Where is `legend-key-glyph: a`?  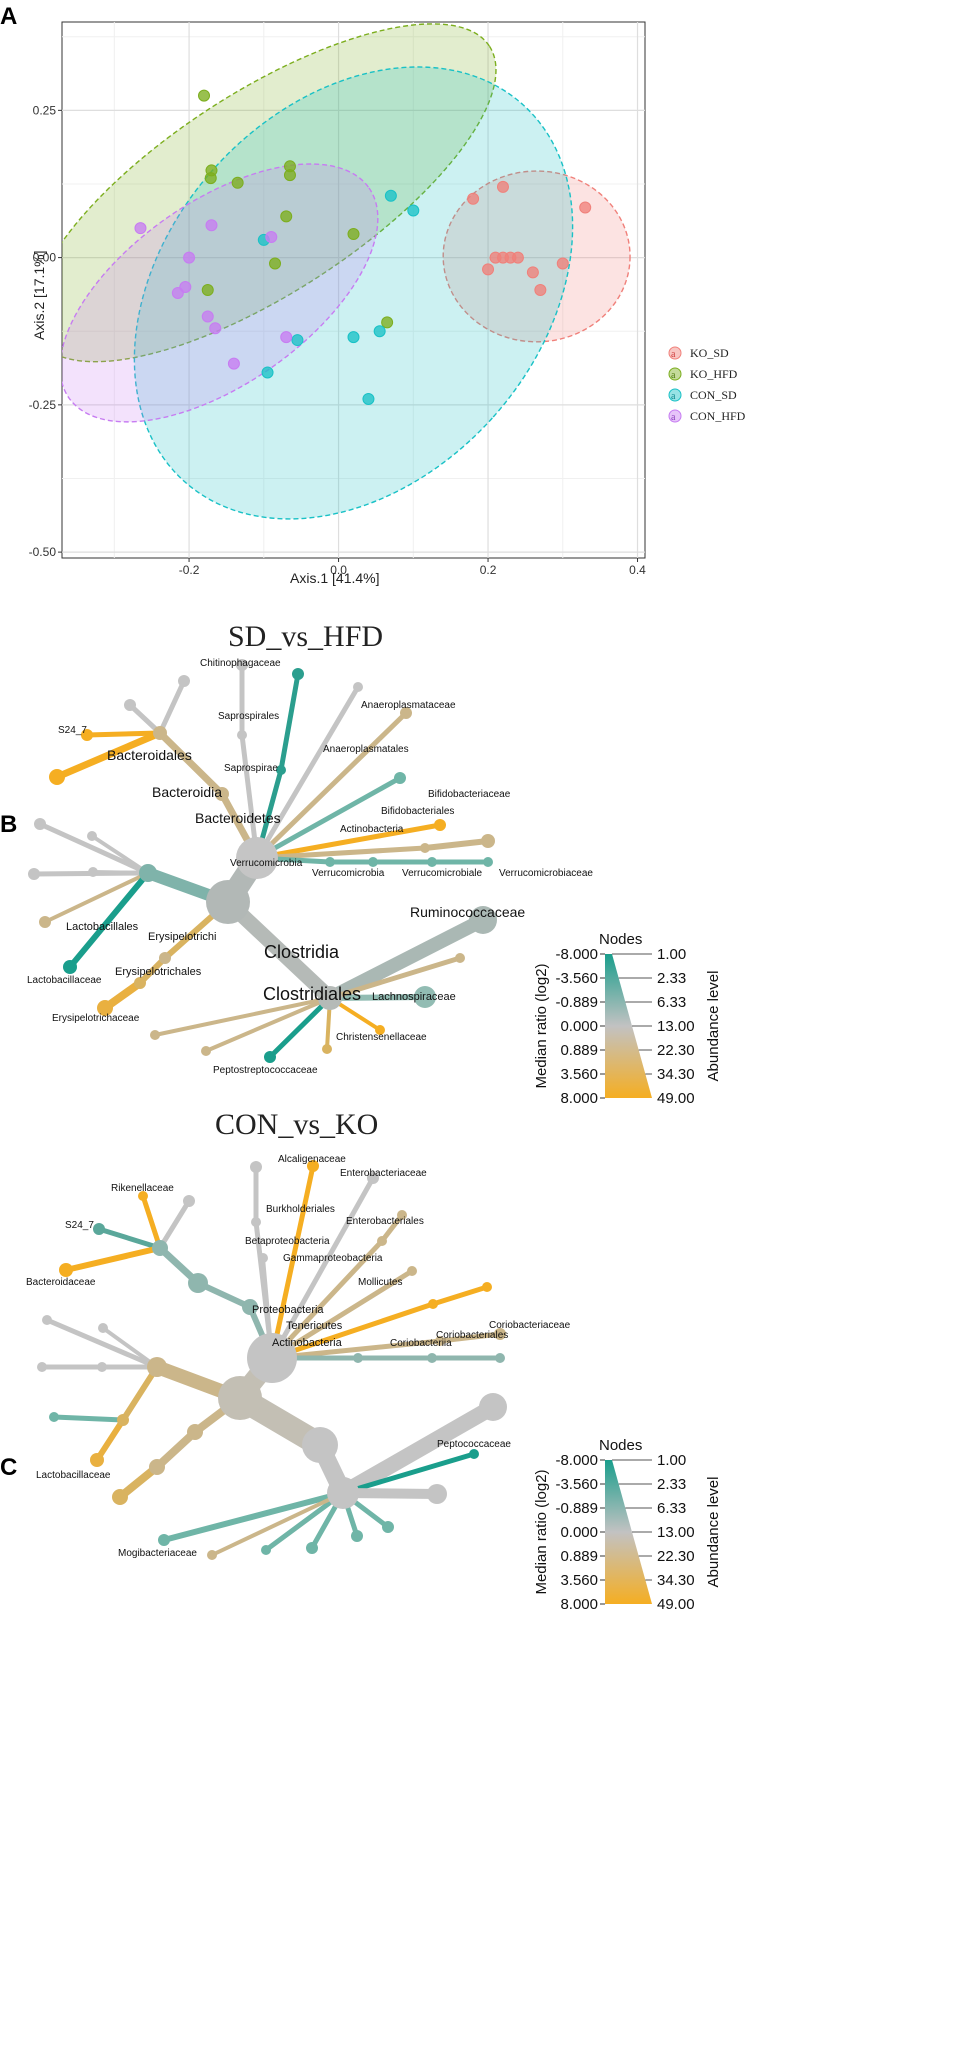
legend-key-glyph: a is located at coordinates (673, 396).